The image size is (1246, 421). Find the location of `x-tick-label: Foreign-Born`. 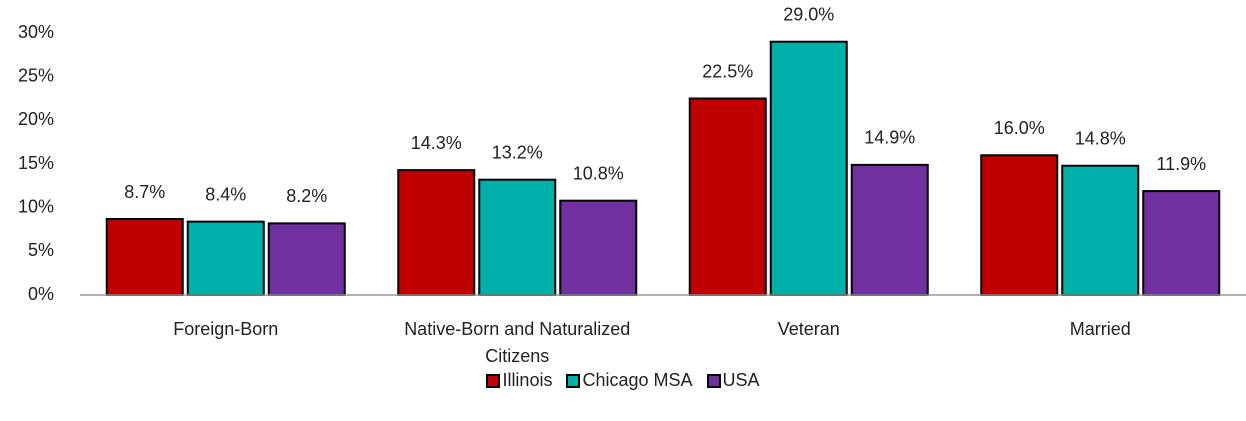

x-tick-label: Foreign-Born is located at coordinates (226, 329).